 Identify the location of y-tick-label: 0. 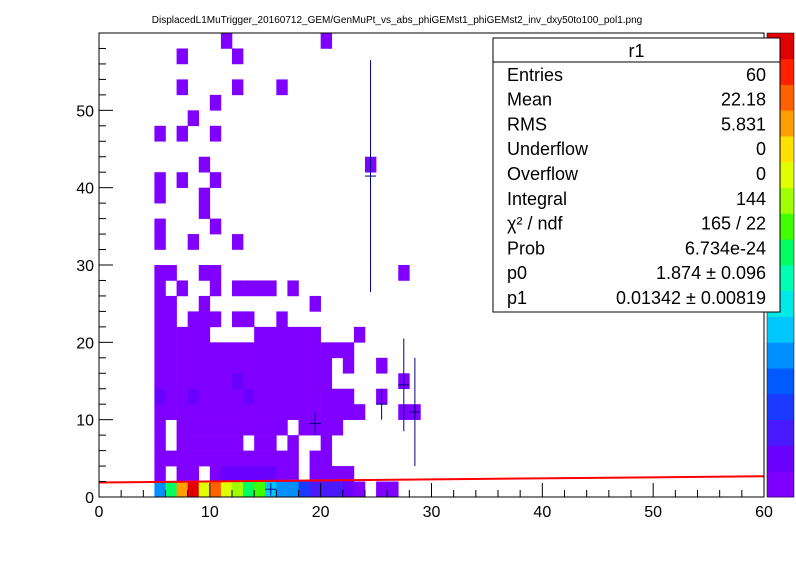
(89, 498).